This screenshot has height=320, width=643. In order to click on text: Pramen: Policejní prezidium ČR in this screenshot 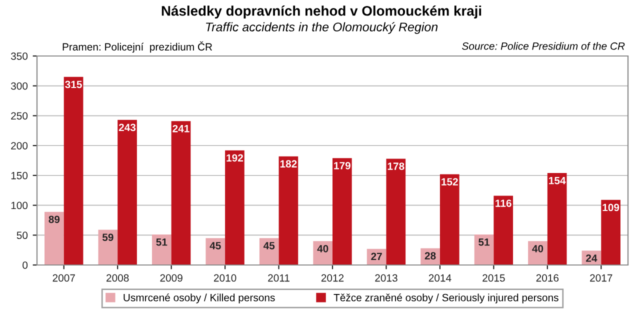, I will do `click(137, 47)`.